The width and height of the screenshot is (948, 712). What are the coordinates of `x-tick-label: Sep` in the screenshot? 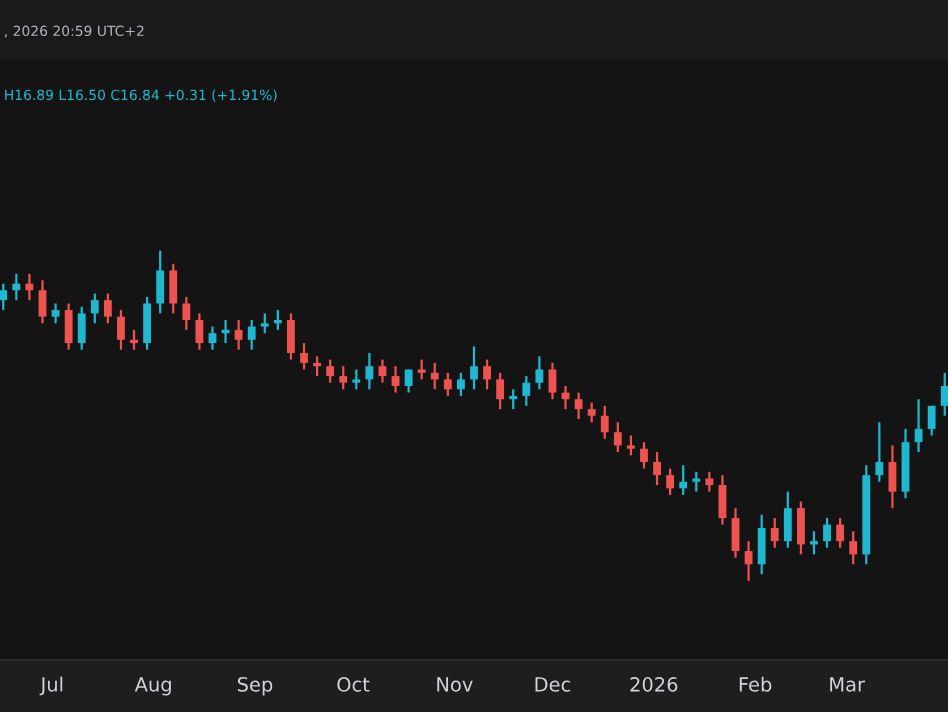 It's located at (255, 686).